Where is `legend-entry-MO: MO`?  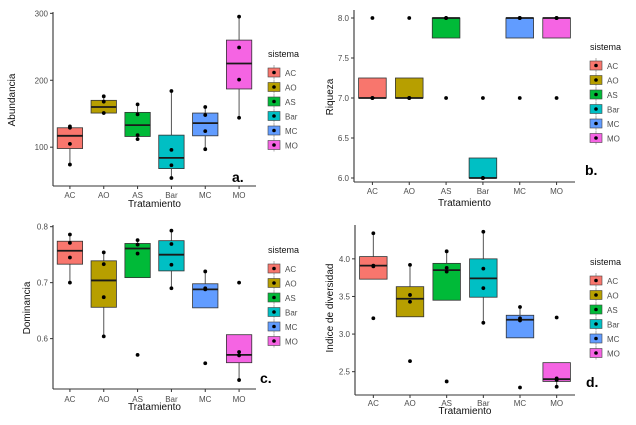
legend-entry-MO: MO is located at coordinates (604, 137).